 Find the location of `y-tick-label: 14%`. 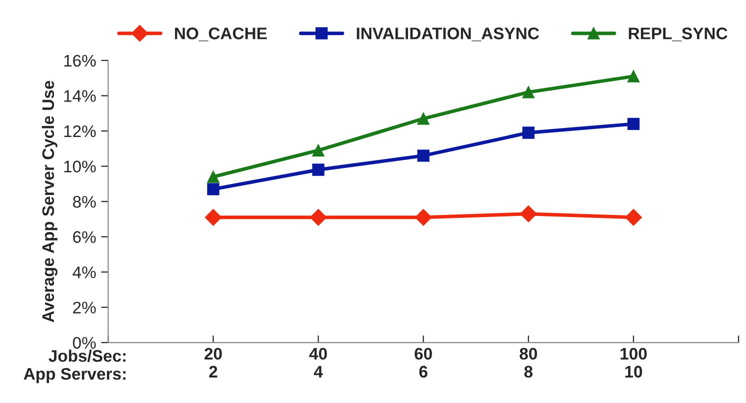

y-tick-label: 14% is located at coordinates (80, 96).